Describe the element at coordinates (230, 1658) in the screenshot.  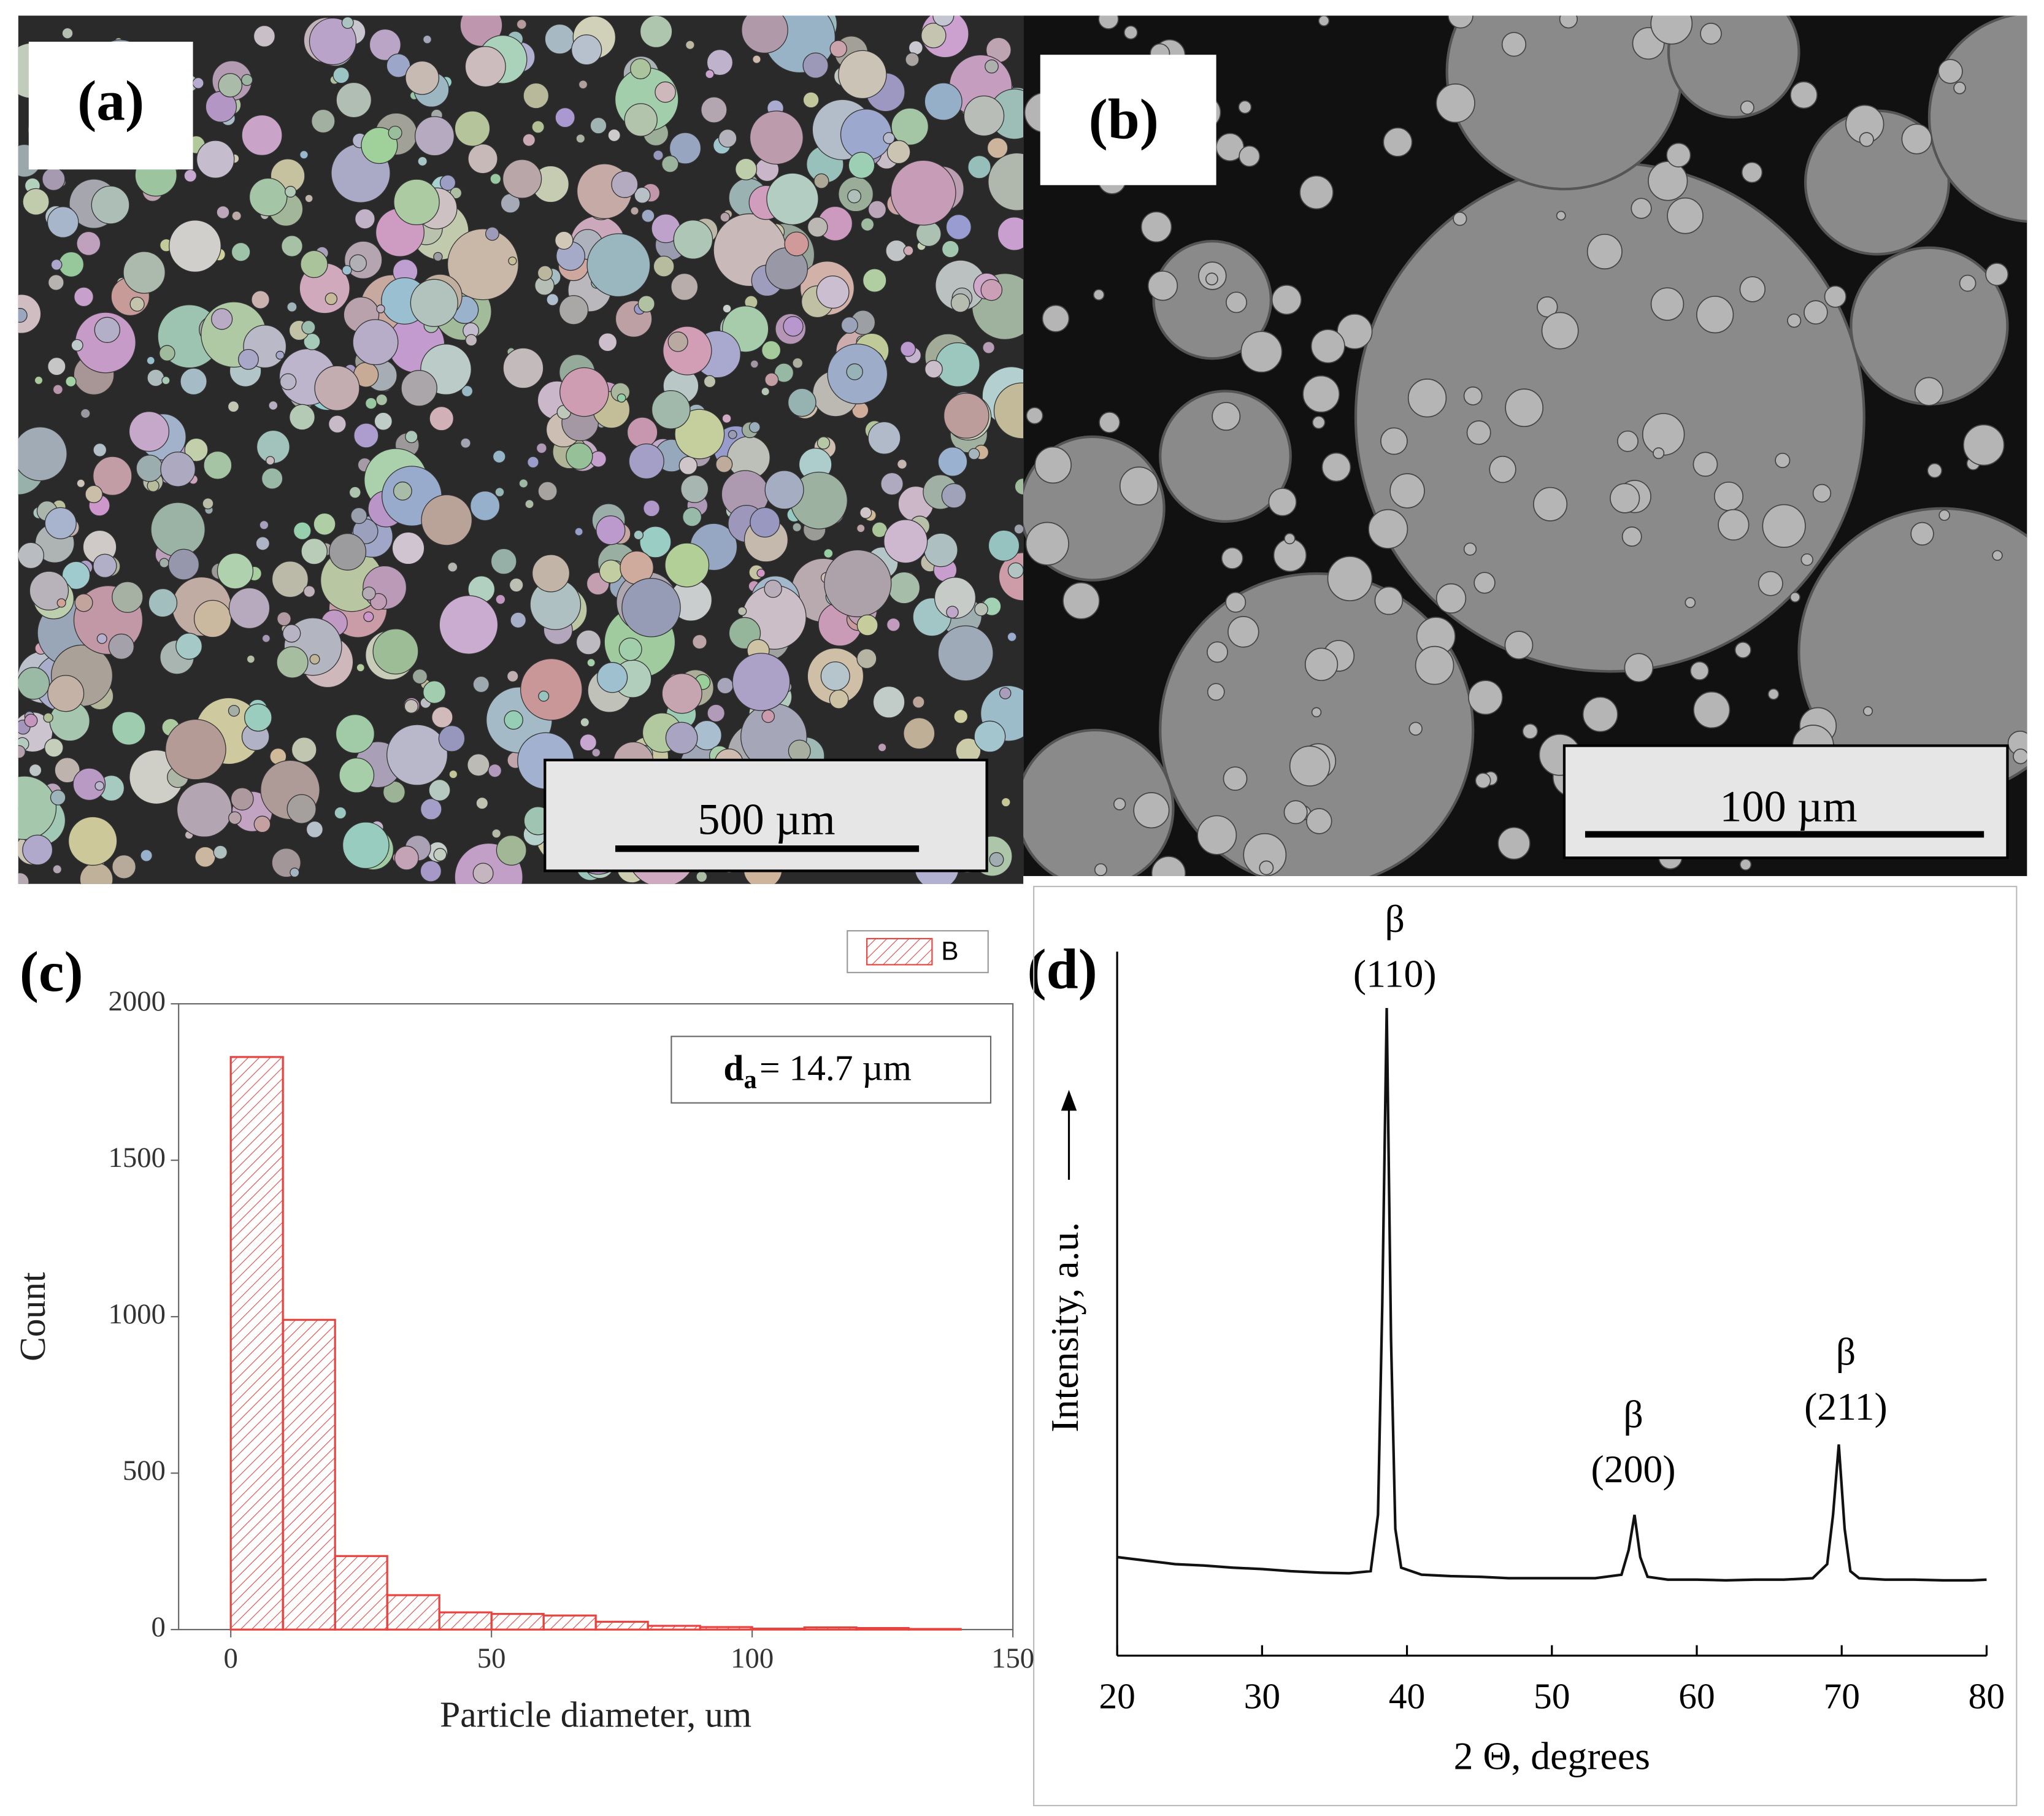
I see `x-tick-label: 0` at that location.